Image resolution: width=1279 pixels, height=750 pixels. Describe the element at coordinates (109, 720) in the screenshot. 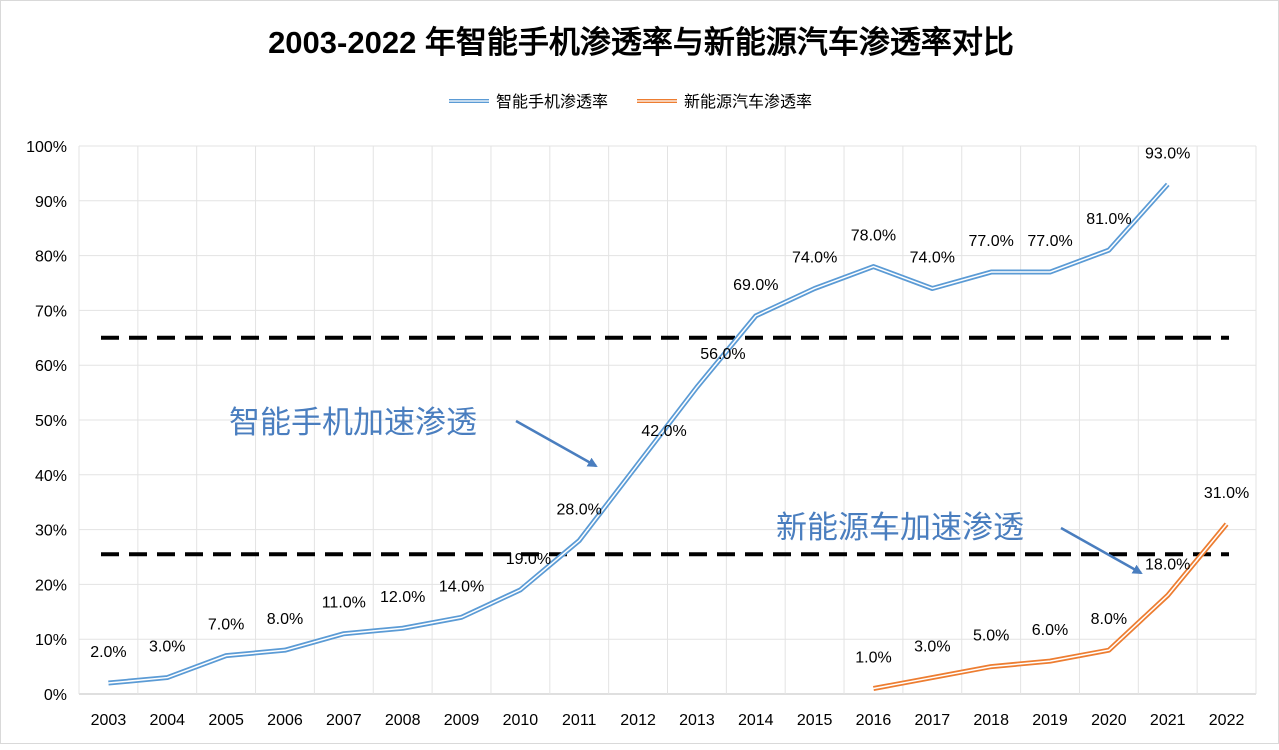

I see `x-tick-label: 2003` at that location.